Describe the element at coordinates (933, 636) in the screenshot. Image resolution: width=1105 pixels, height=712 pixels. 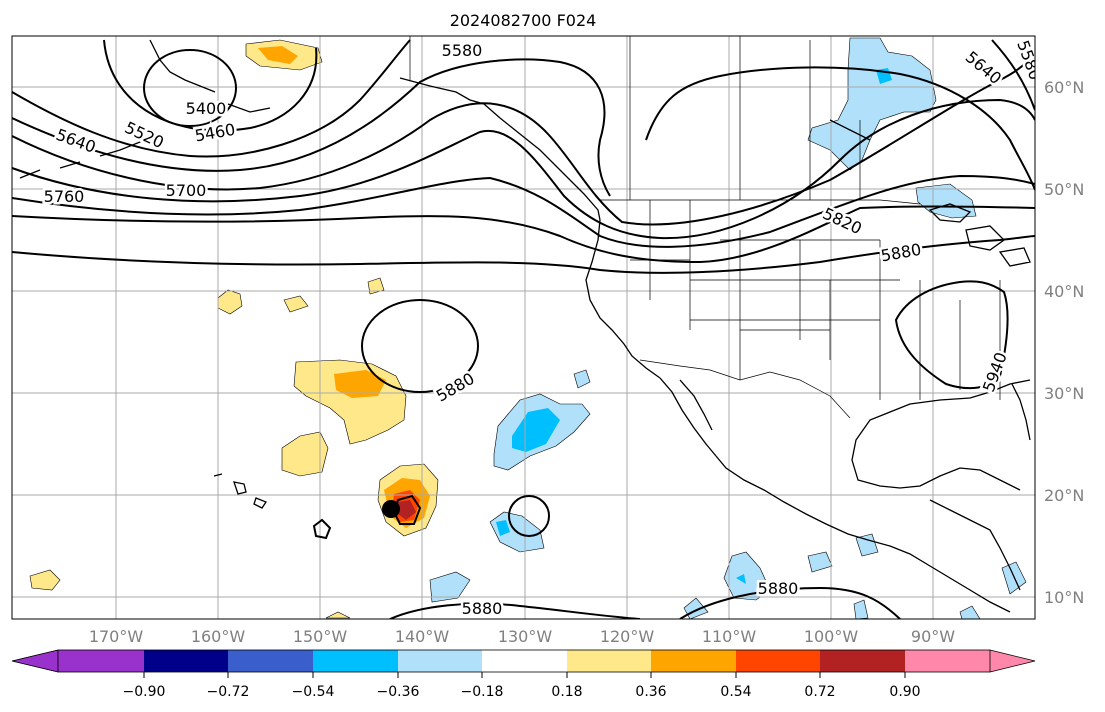
I see `lon-label: 90°W` at that location.